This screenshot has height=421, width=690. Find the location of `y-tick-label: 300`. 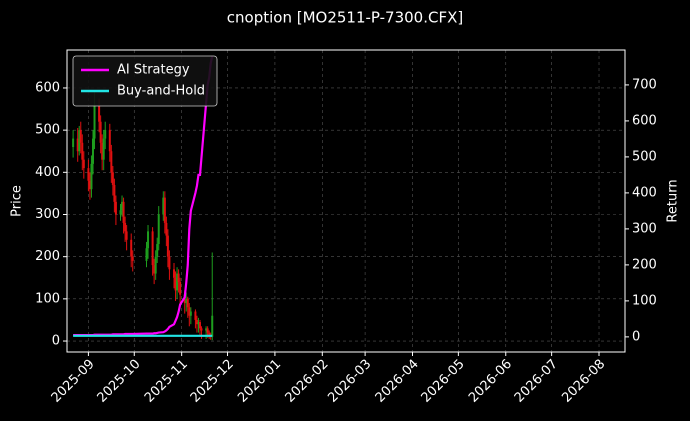

y-tick-label: 300 is located at coordinates (47, 214).